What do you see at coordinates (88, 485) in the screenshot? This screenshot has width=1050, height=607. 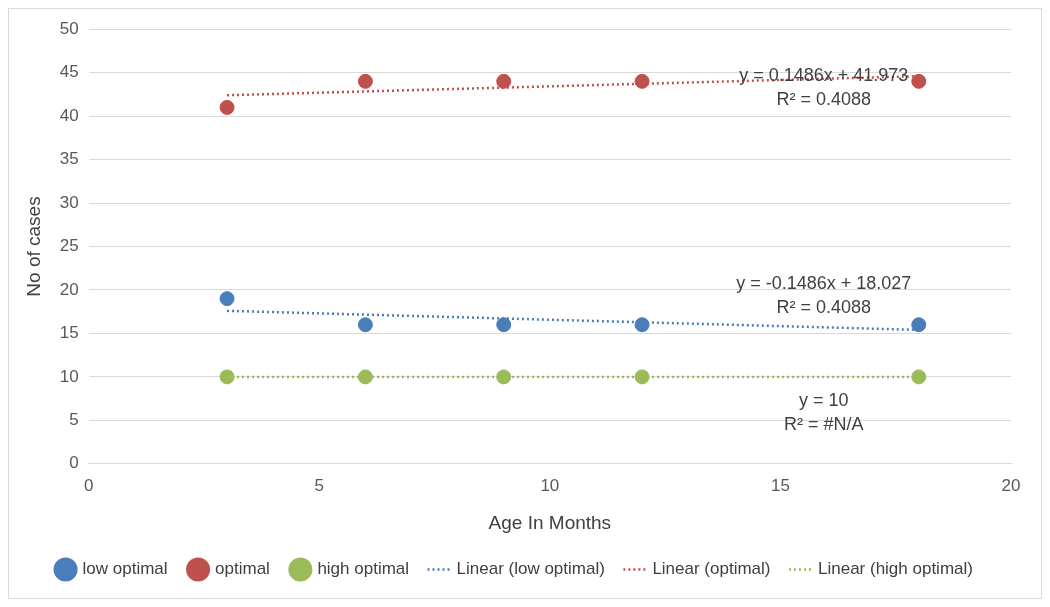 I see `x-tick-label: 0` at bounding box center [88, 485].